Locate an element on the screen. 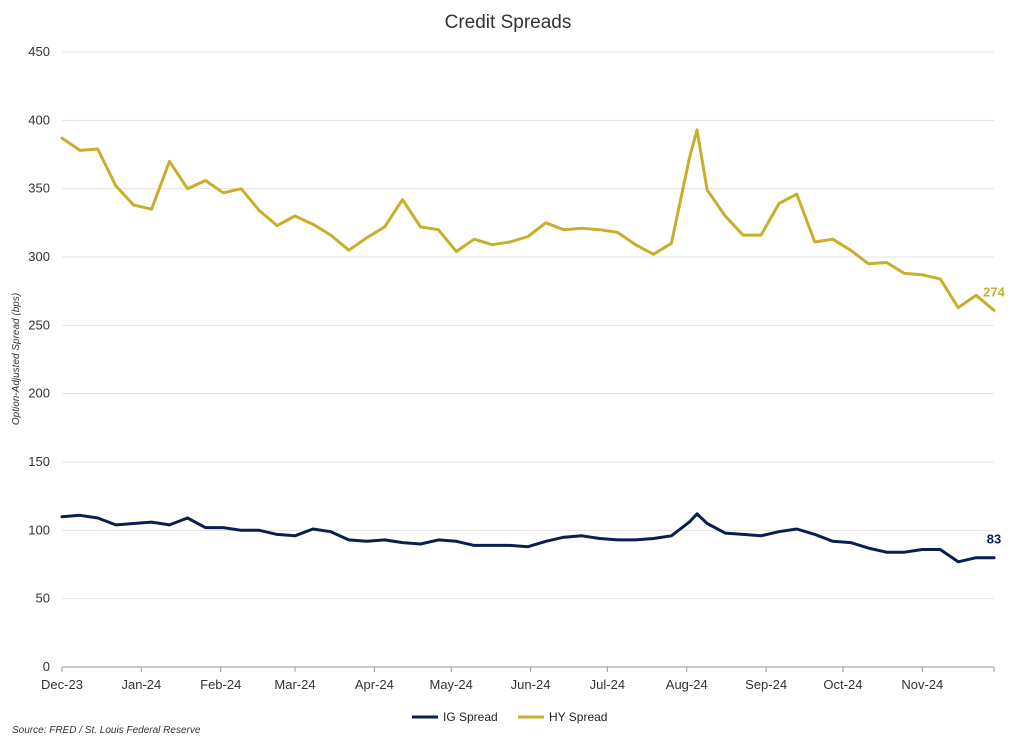 The width and height of the screenshot is (1017, 738). x-tick-label: Jun-24 is located at coordinates (531, 684).